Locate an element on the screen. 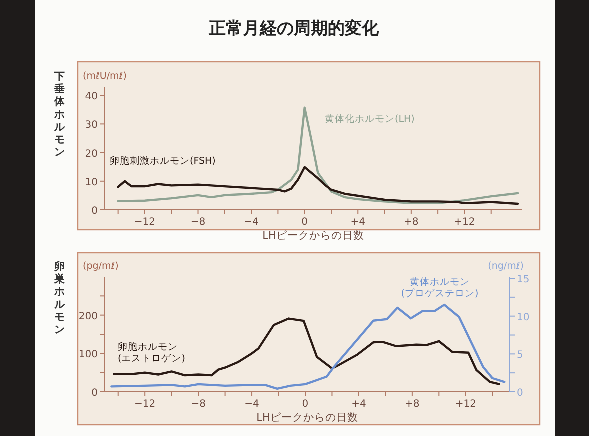 This screenshot has height=436, width=589. y2-tick-label: 15 is located at coordinates (523, 280).